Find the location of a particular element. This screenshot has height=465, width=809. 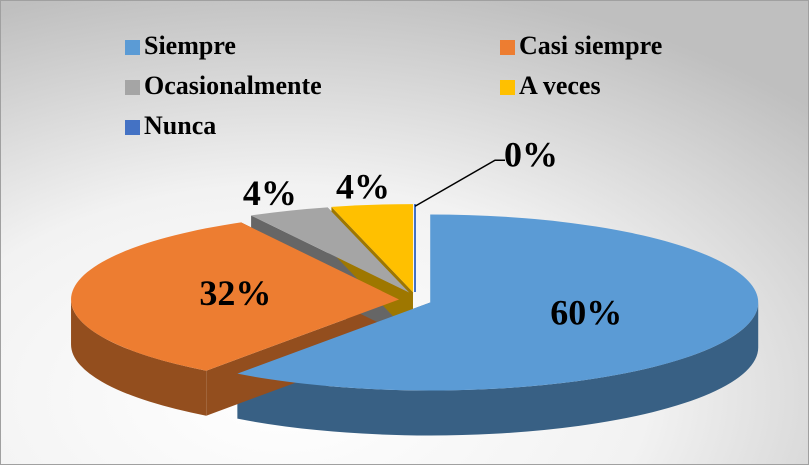

slice-outer-side is located at coordinates (139, 357).